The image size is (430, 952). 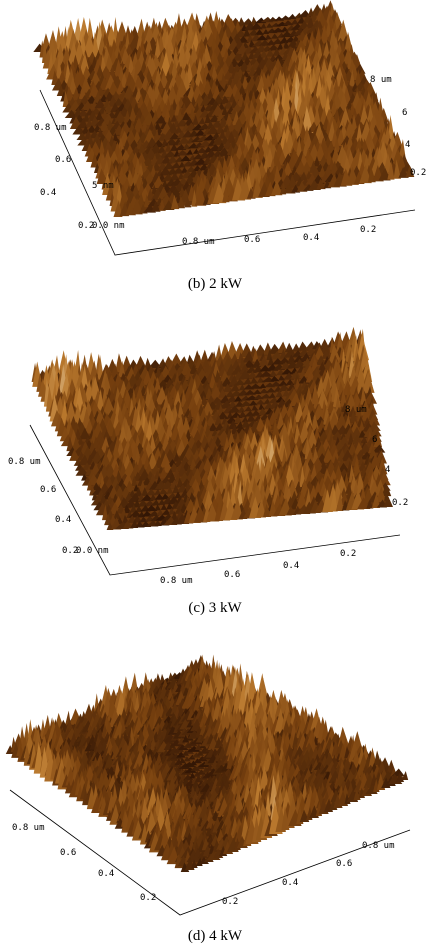 I want to click on caption: (b) 2 kW, so click(x=215, y=284).